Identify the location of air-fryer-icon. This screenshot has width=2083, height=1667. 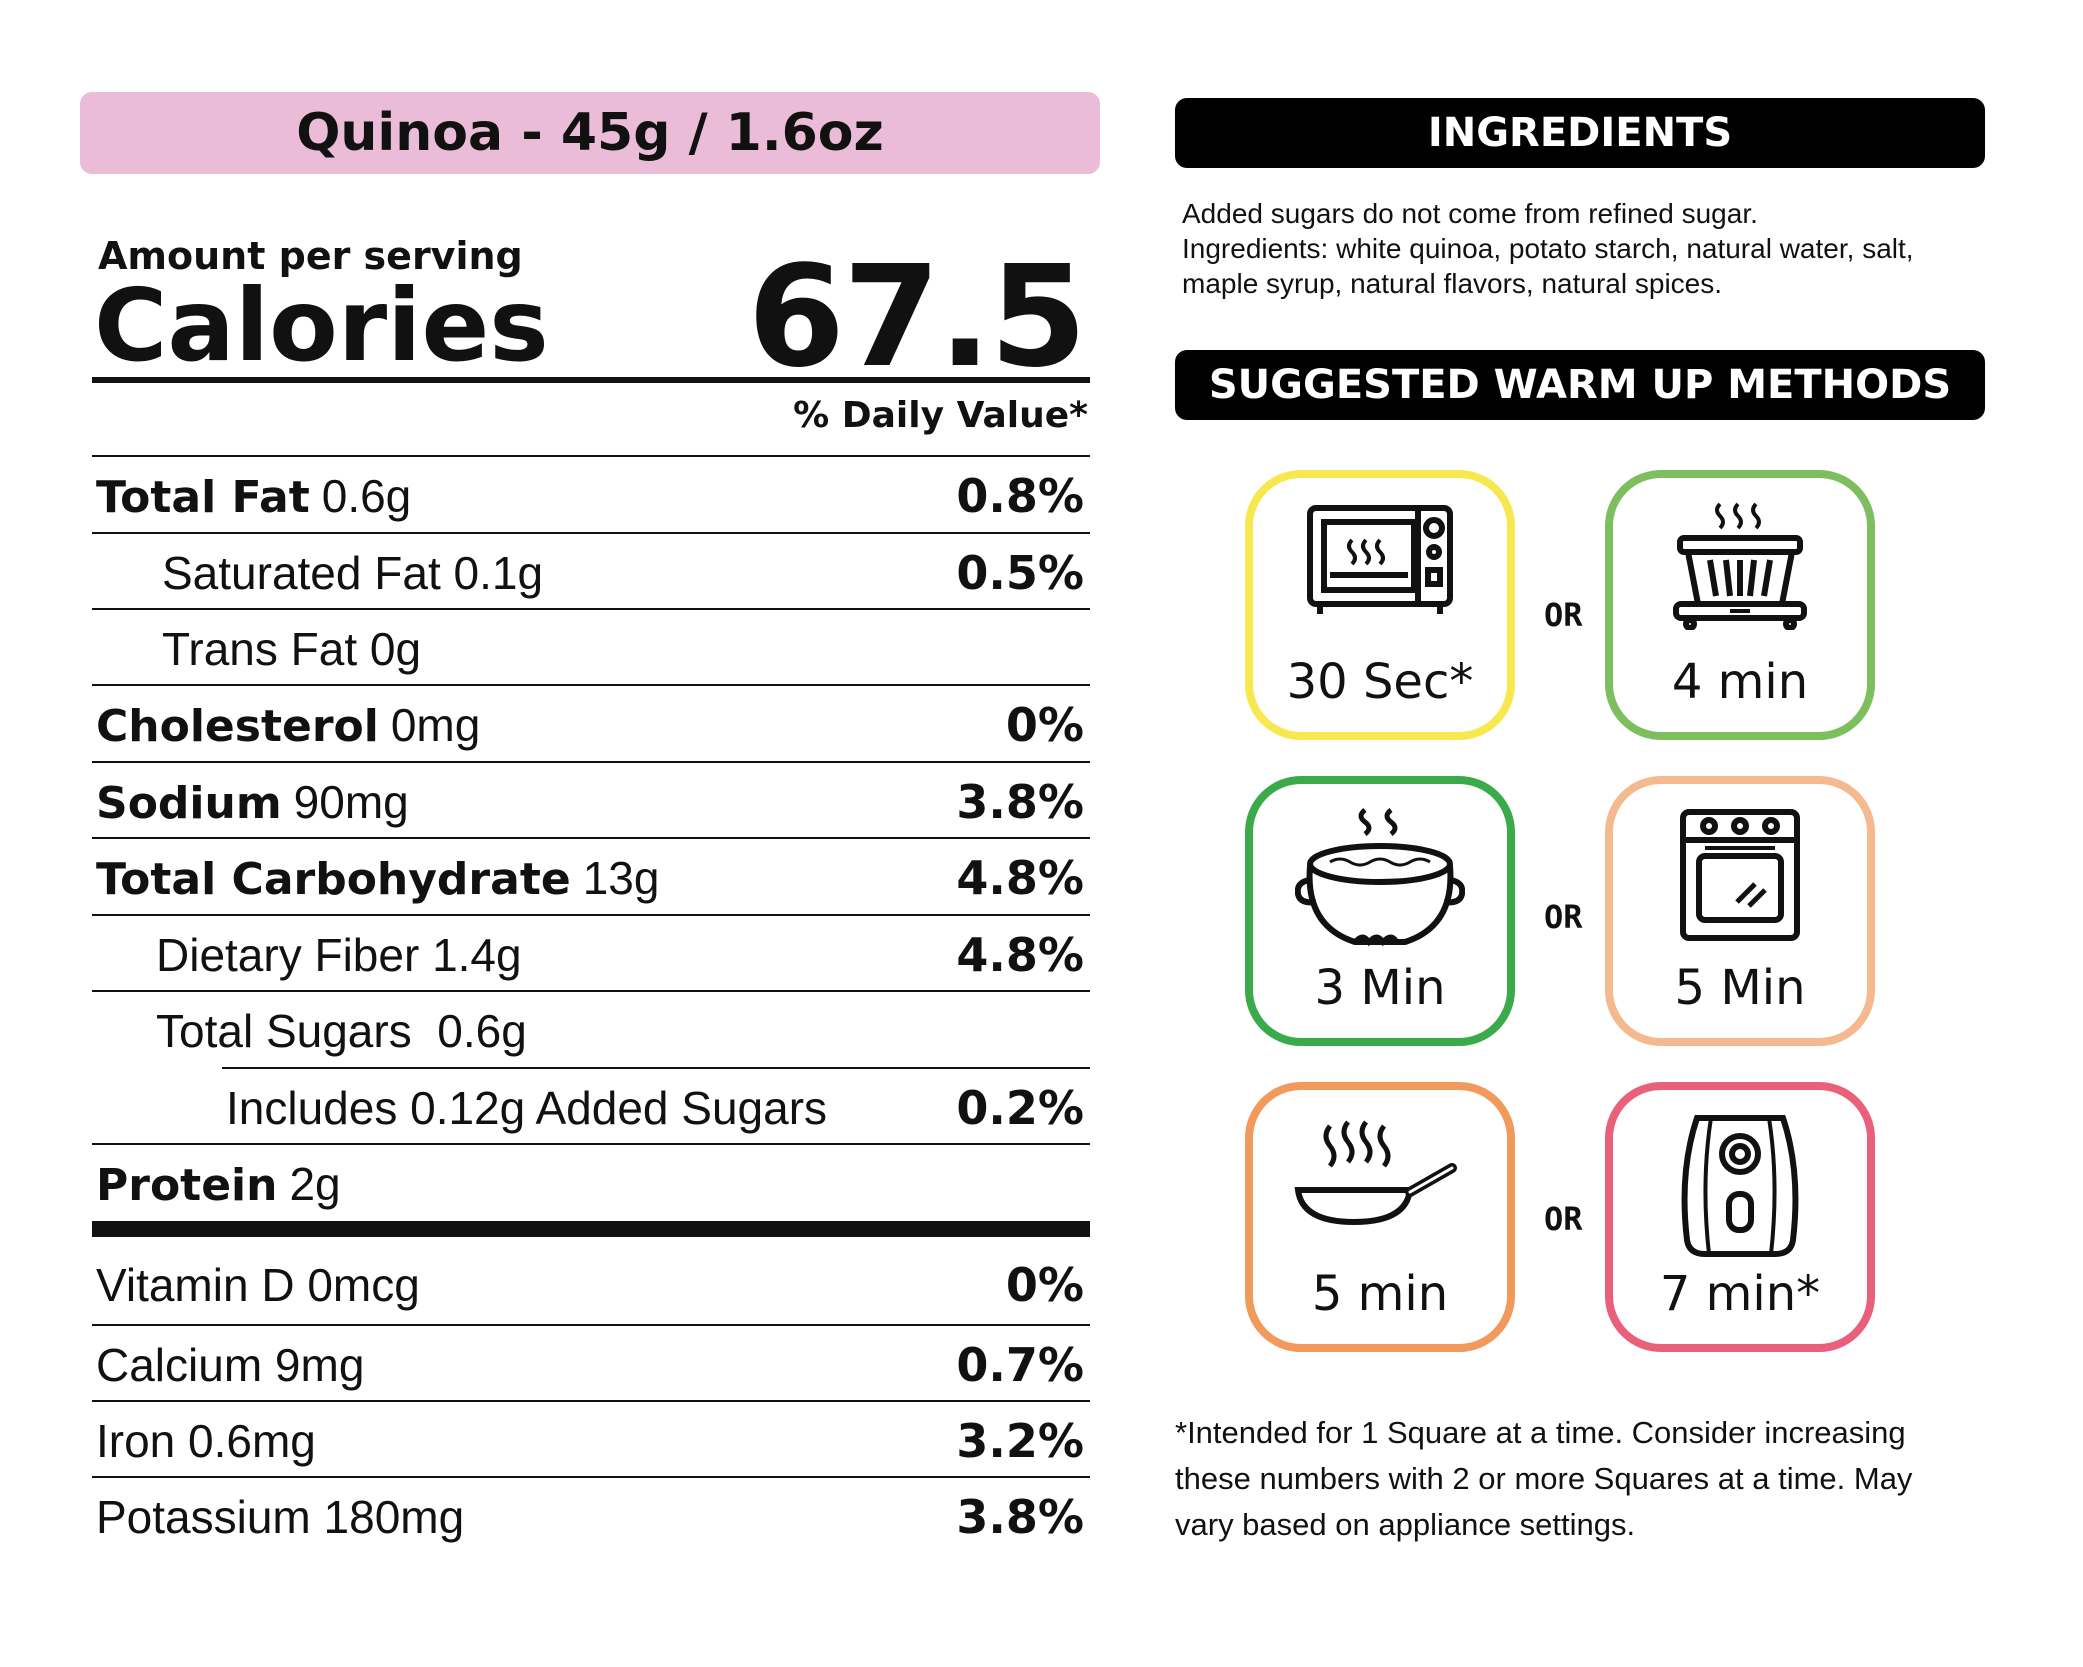
(1740, 1186).